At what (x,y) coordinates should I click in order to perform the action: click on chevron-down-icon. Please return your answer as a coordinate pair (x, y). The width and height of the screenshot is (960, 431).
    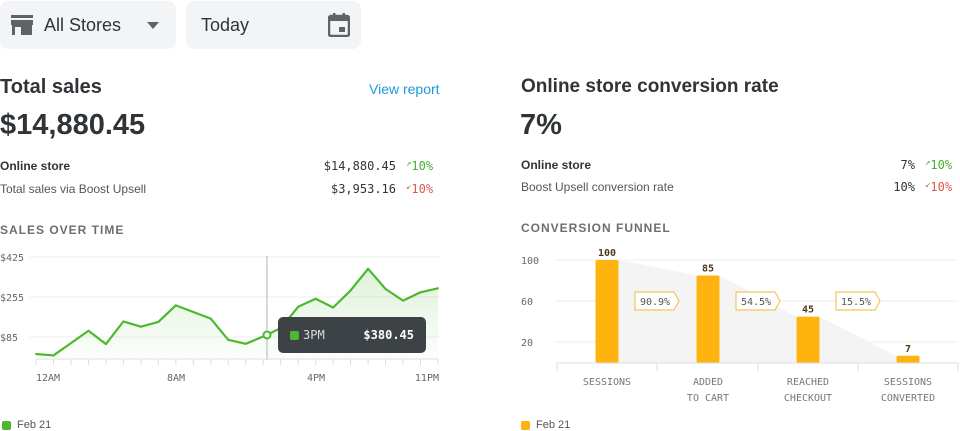
    Looking at the image, I should click on (153, 25).